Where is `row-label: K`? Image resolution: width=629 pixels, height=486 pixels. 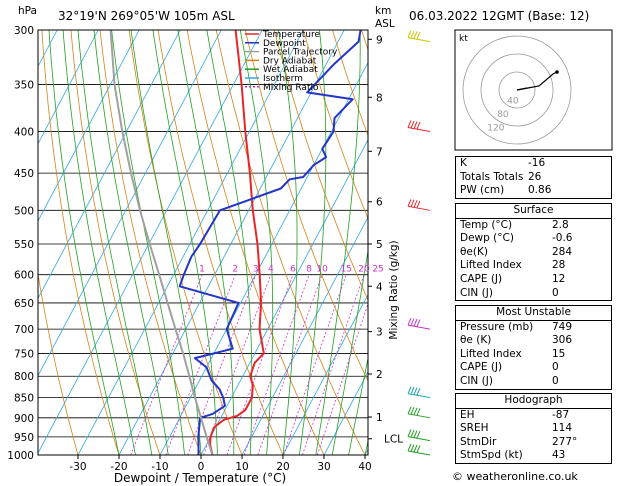 row-label: K is located at coordinates (463, 163).